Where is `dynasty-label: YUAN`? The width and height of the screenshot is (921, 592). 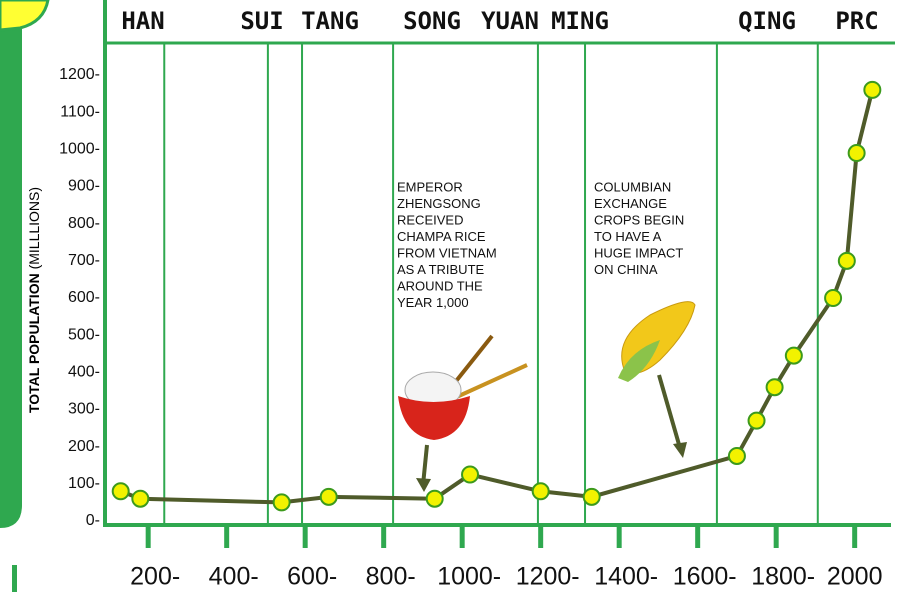
dynasty-label: YUAN is located at coordinates (510, 21).